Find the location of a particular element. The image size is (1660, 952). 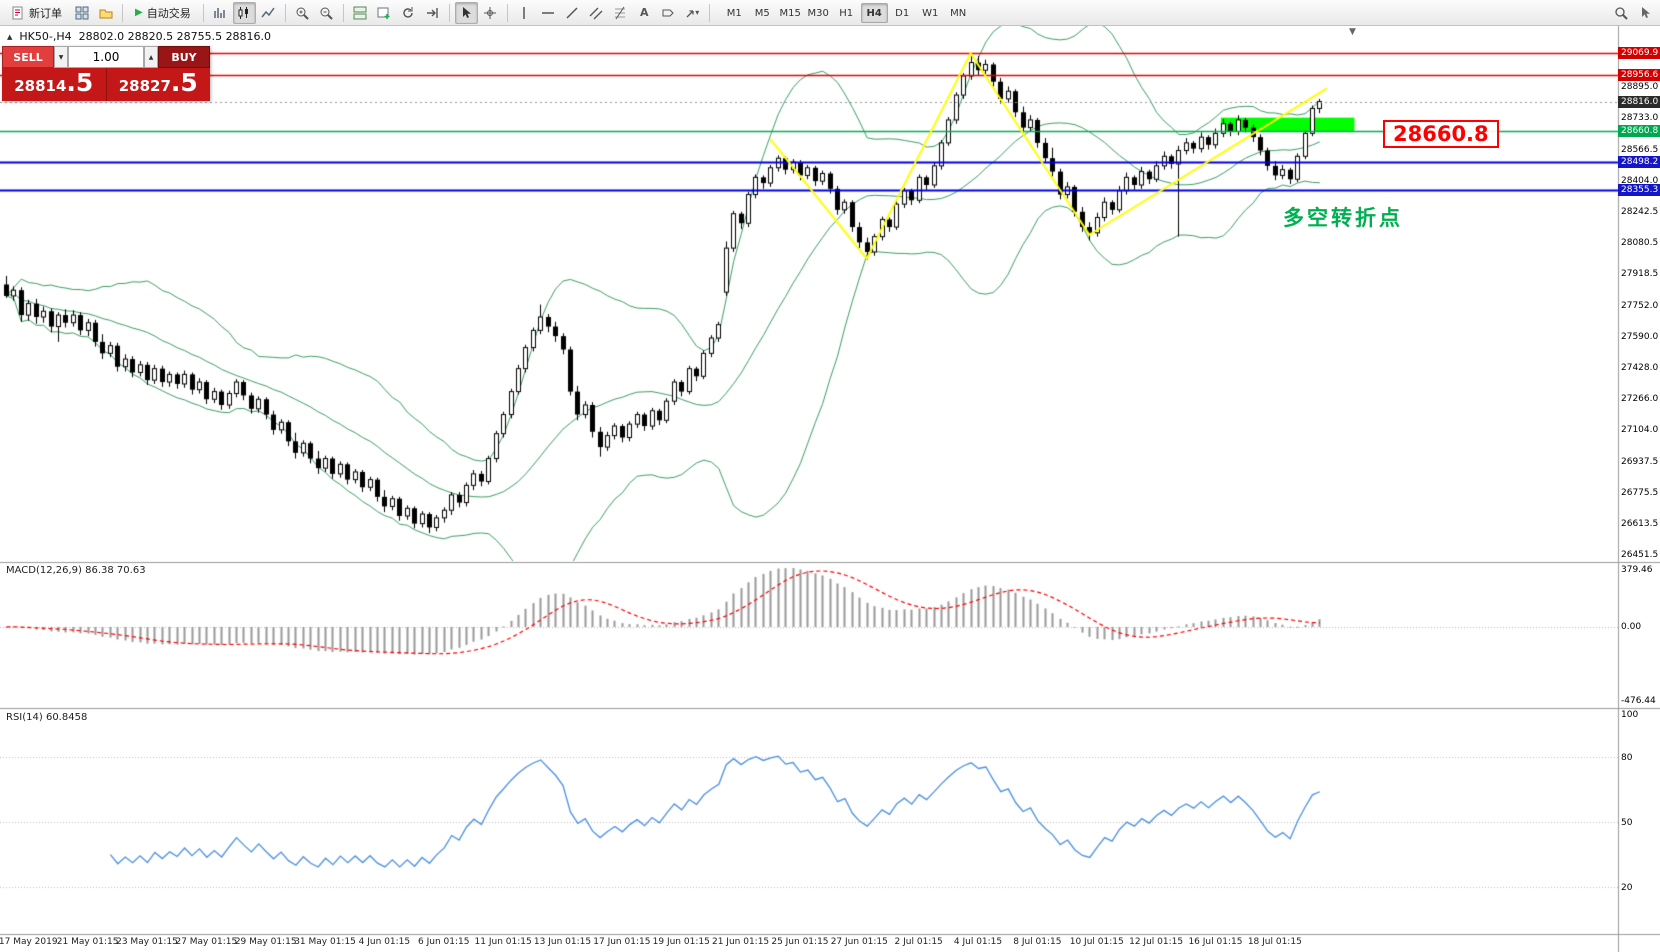

timeframe-m1: M1 is located at coordinates (734, 13).